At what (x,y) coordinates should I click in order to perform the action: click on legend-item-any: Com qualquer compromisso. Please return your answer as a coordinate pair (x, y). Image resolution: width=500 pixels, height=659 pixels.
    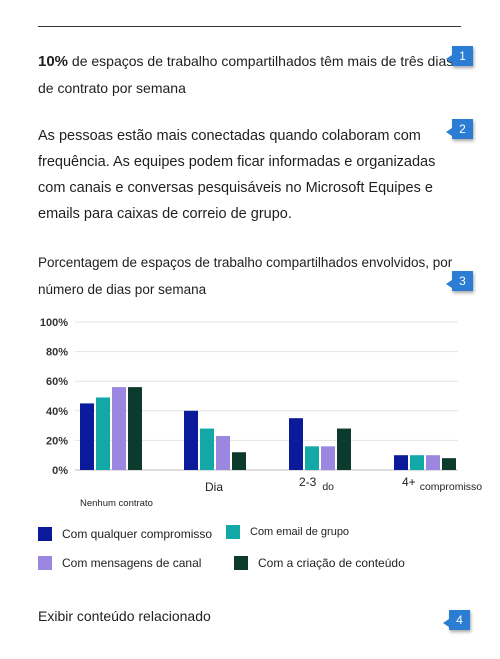
    Looking at the image, I should click on (125, 534).